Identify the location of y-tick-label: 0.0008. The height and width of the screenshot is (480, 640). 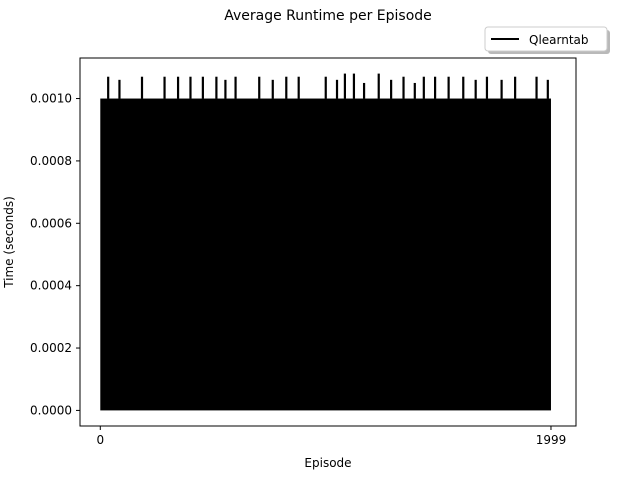
(51, 161).